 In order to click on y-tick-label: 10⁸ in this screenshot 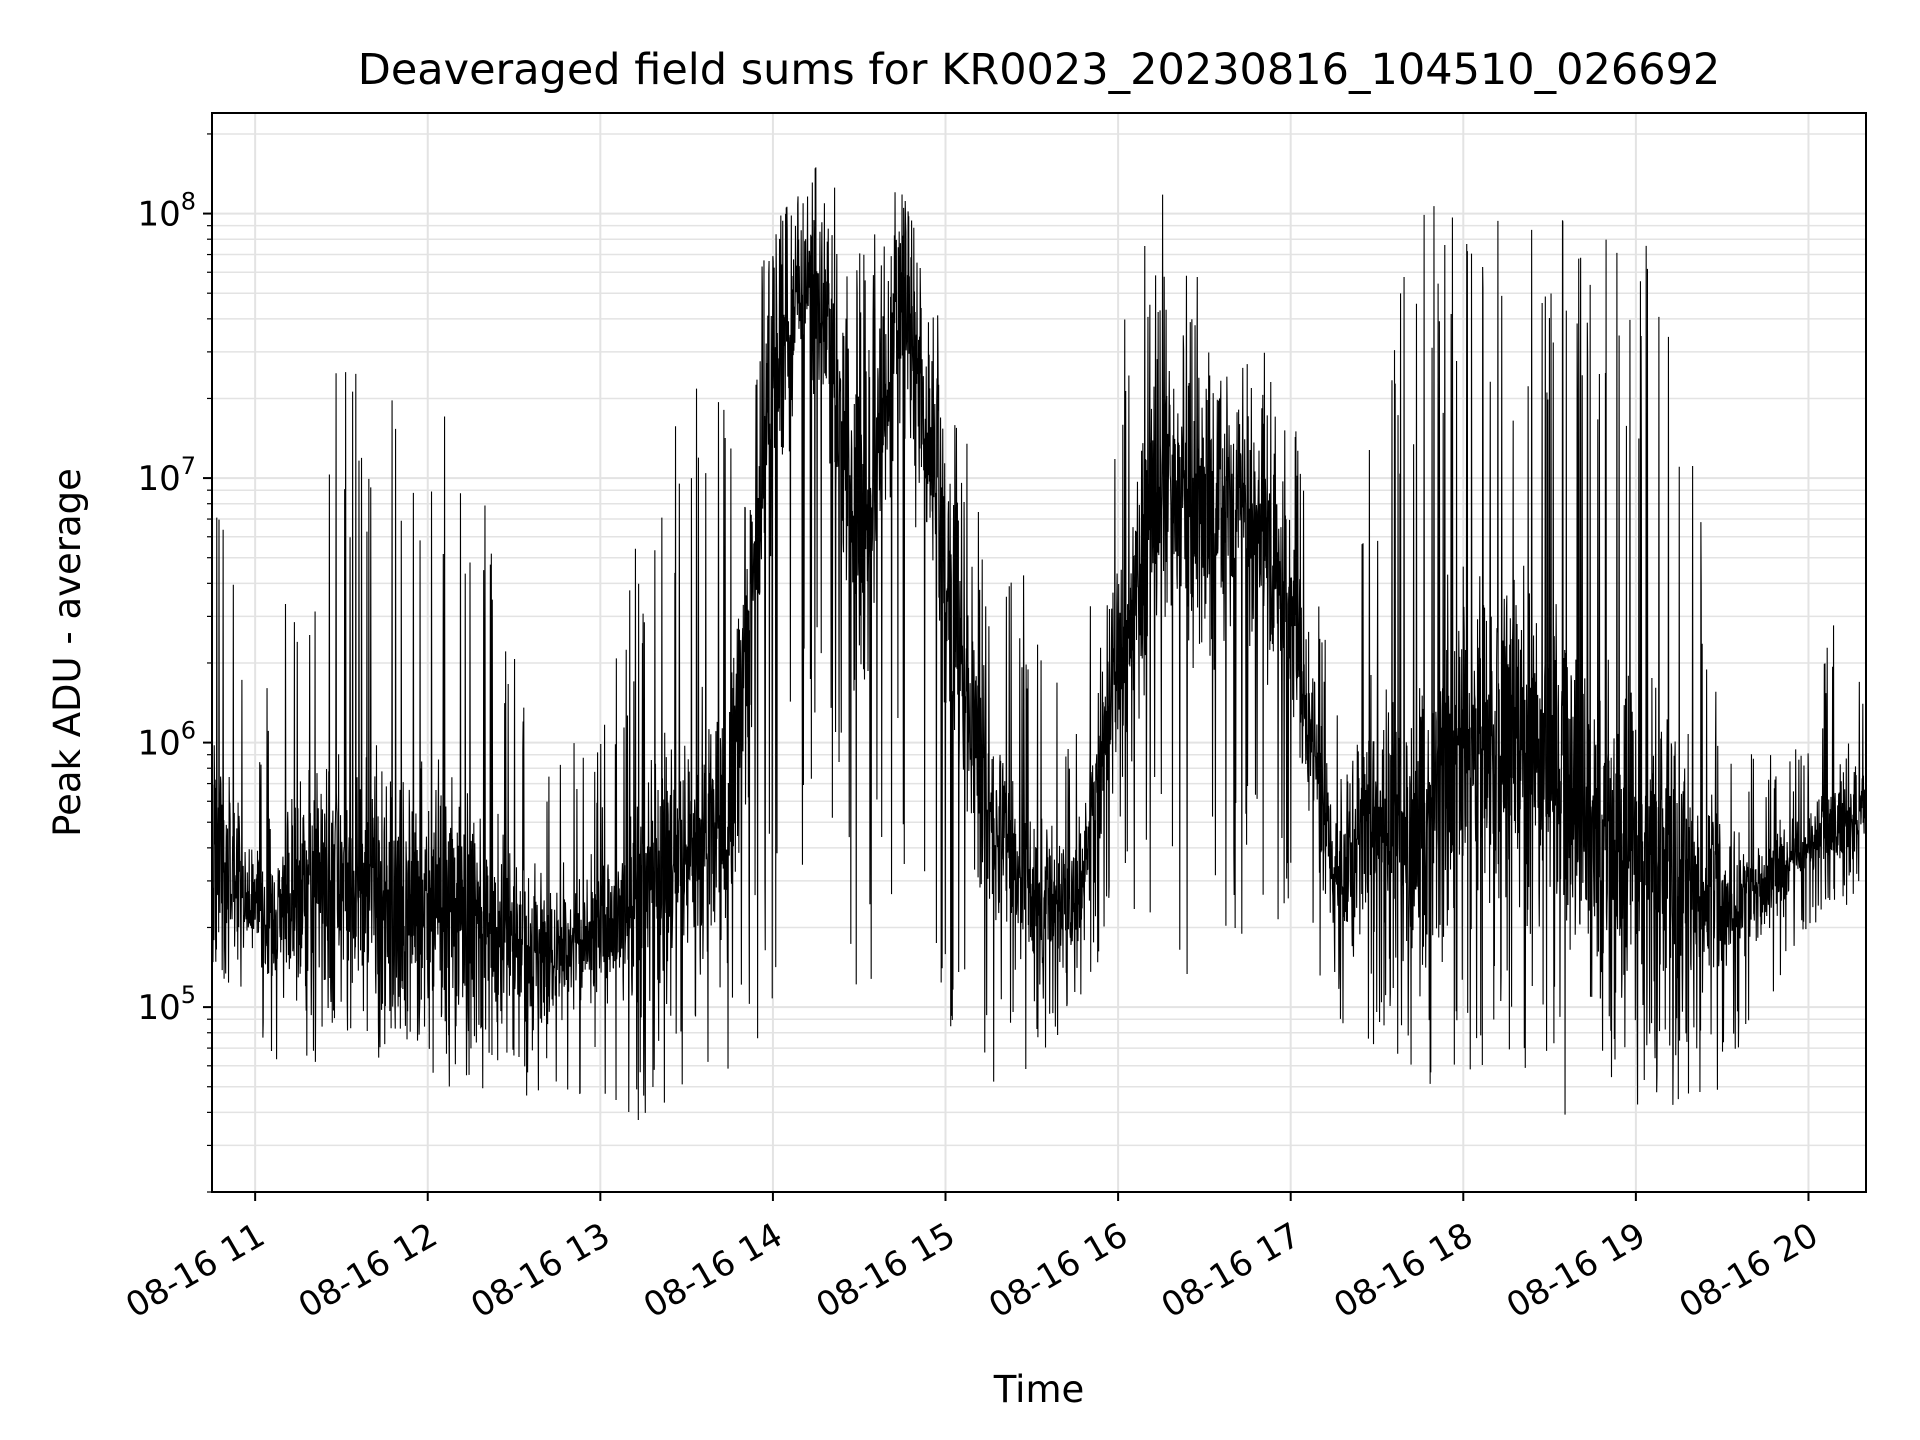, I will do `click(166, 211)`.